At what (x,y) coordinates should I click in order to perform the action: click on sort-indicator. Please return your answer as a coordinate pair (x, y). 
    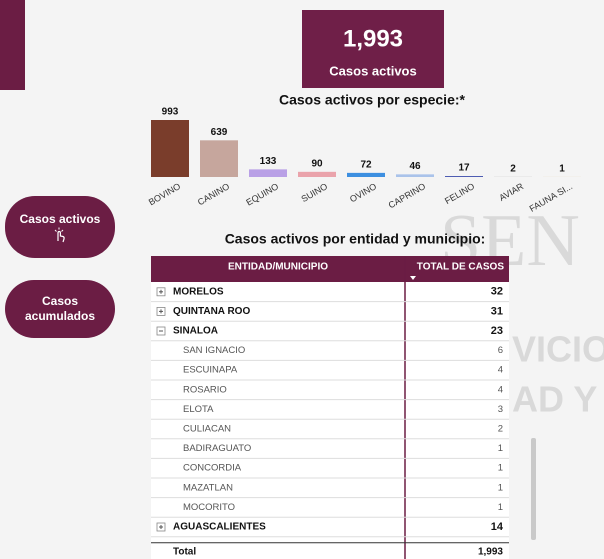
    Looking at the image, I should click on (413, 278).